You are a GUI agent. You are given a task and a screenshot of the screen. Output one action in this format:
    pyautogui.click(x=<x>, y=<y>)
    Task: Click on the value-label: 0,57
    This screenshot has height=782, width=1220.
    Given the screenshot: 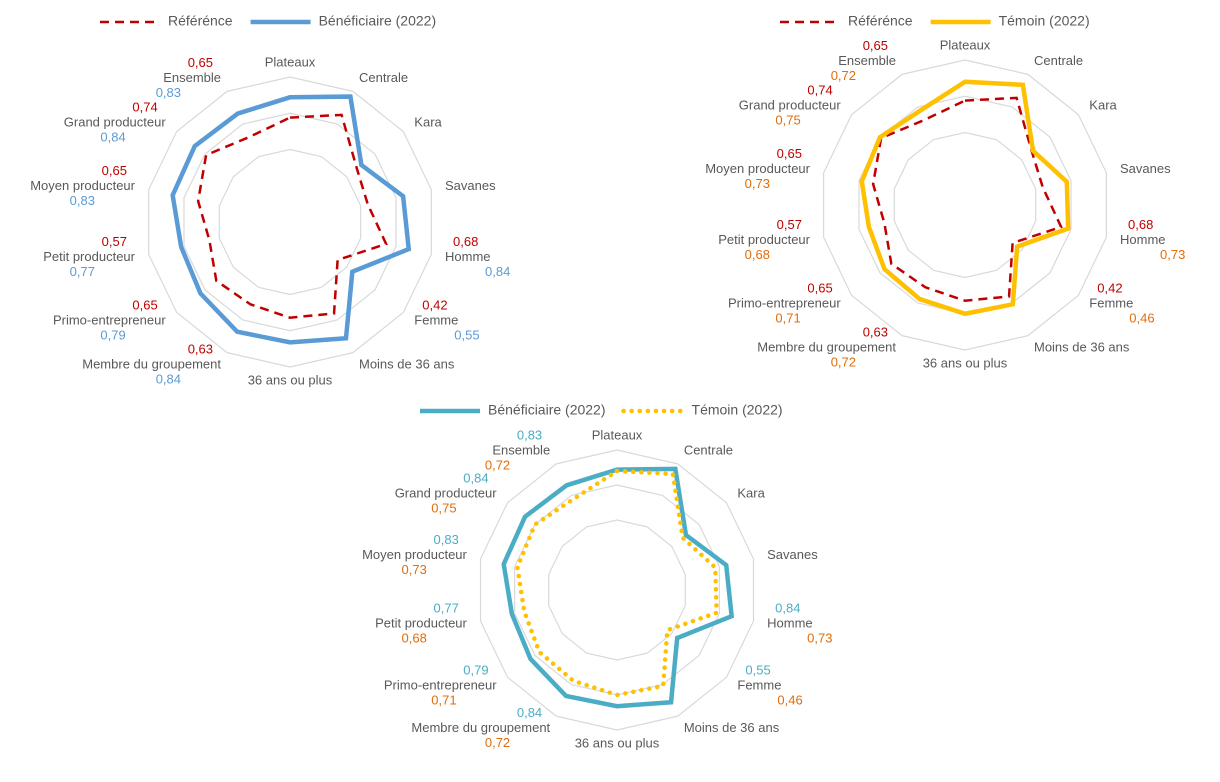 What is the action you would take?
    pyautogui.click(x=114, y=241)
    